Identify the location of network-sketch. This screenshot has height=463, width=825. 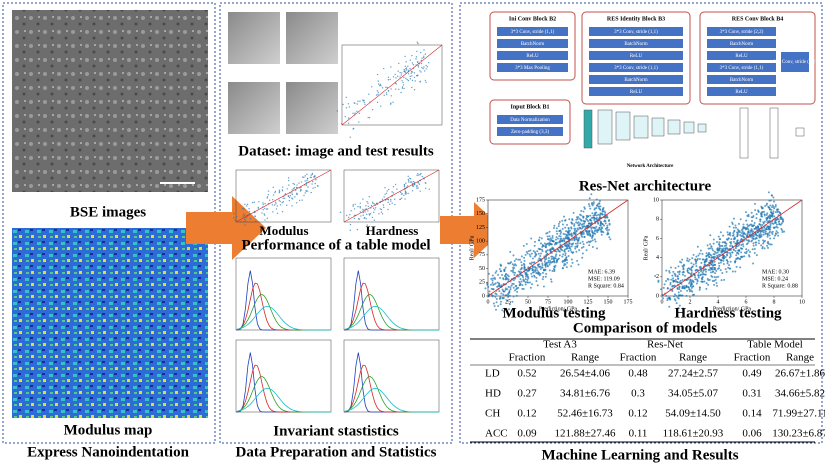
(694, 133).